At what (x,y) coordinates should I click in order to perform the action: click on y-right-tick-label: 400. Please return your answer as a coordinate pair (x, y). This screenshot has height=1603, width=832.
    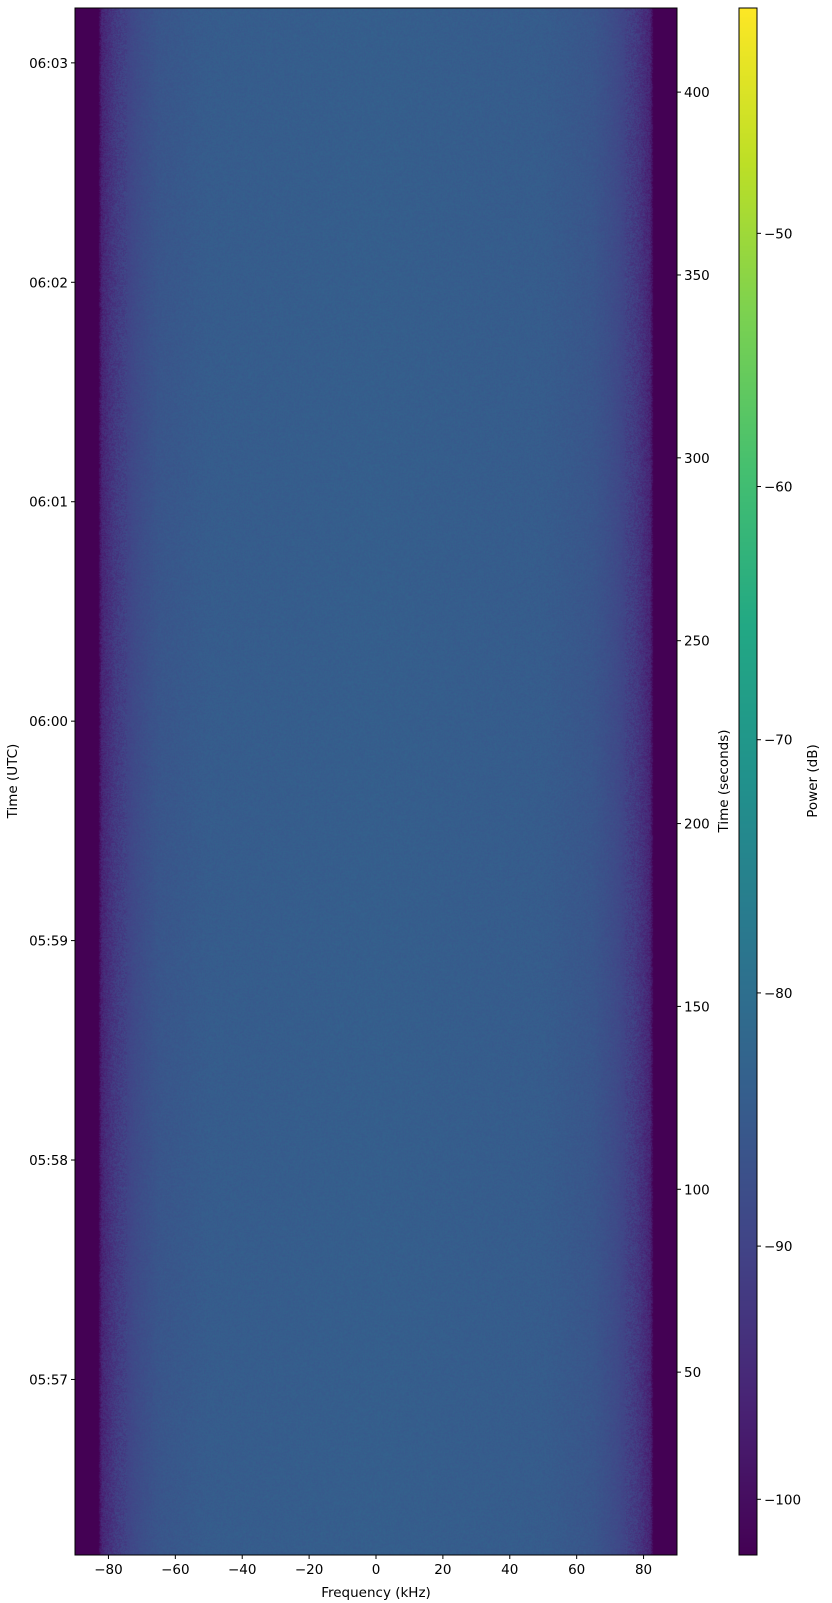
    Looking at the image, I should click on (697, 93).